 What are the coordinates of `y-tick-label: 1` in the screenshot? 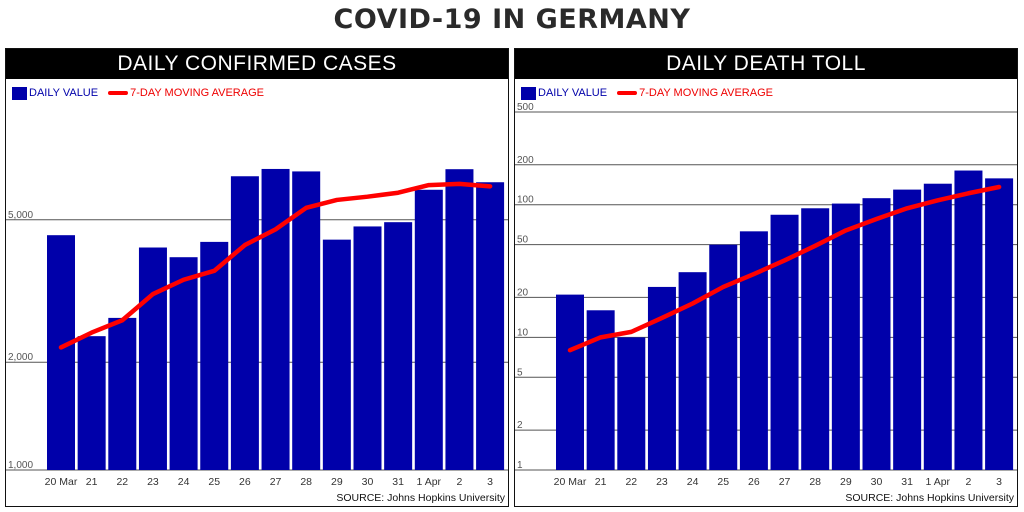 It's located at (520, 465).